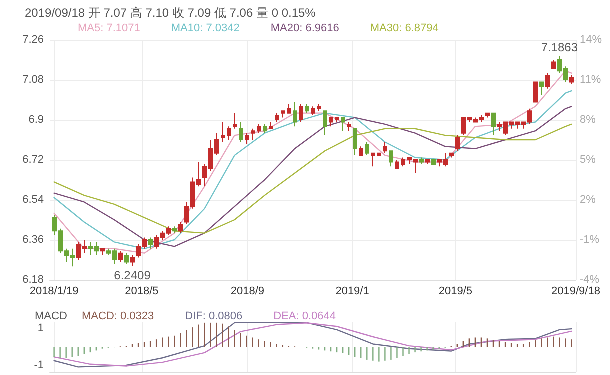 The image size is (610, 375). I want to click on y-tick-label: 6.9, so click(36, 120).